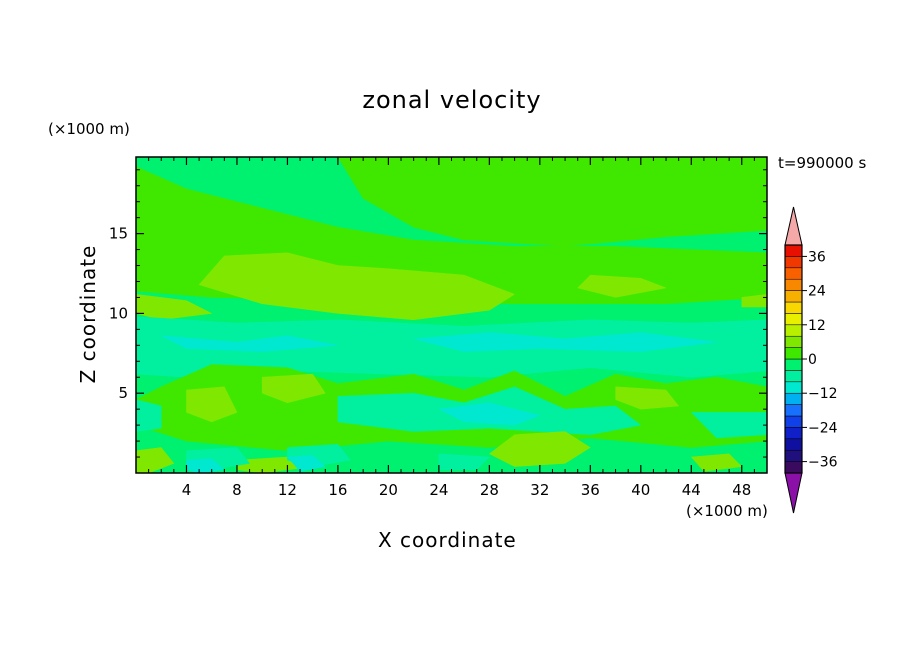  What do you see at coordinates (452, 100) in the screenshot?
I see `chart-title: zonal velocity` at bounding box center [452, 100].